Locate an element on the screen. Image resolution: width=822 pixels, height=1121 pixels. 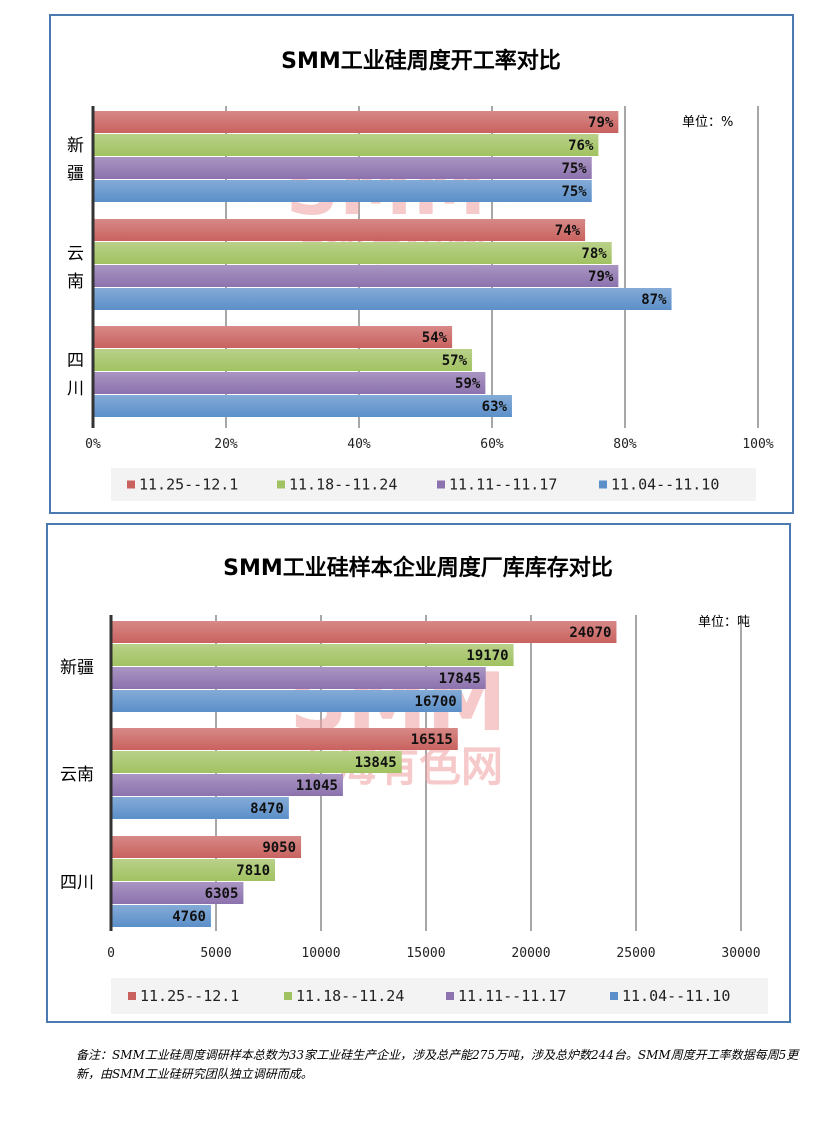
chart-title: SMM工业硅周度开工率对比 is located at coordinates (421, 61).